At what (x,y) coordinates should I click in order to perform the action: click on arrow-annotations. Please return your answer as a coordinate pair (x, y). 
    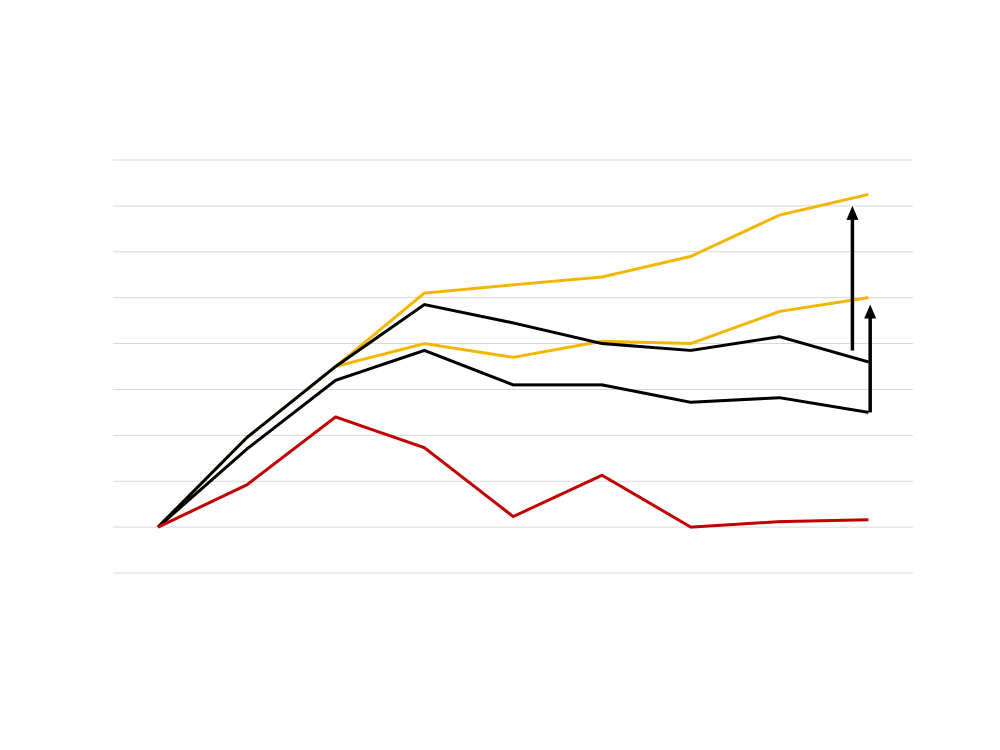
    Looking at the image, I should click on (861, 309).